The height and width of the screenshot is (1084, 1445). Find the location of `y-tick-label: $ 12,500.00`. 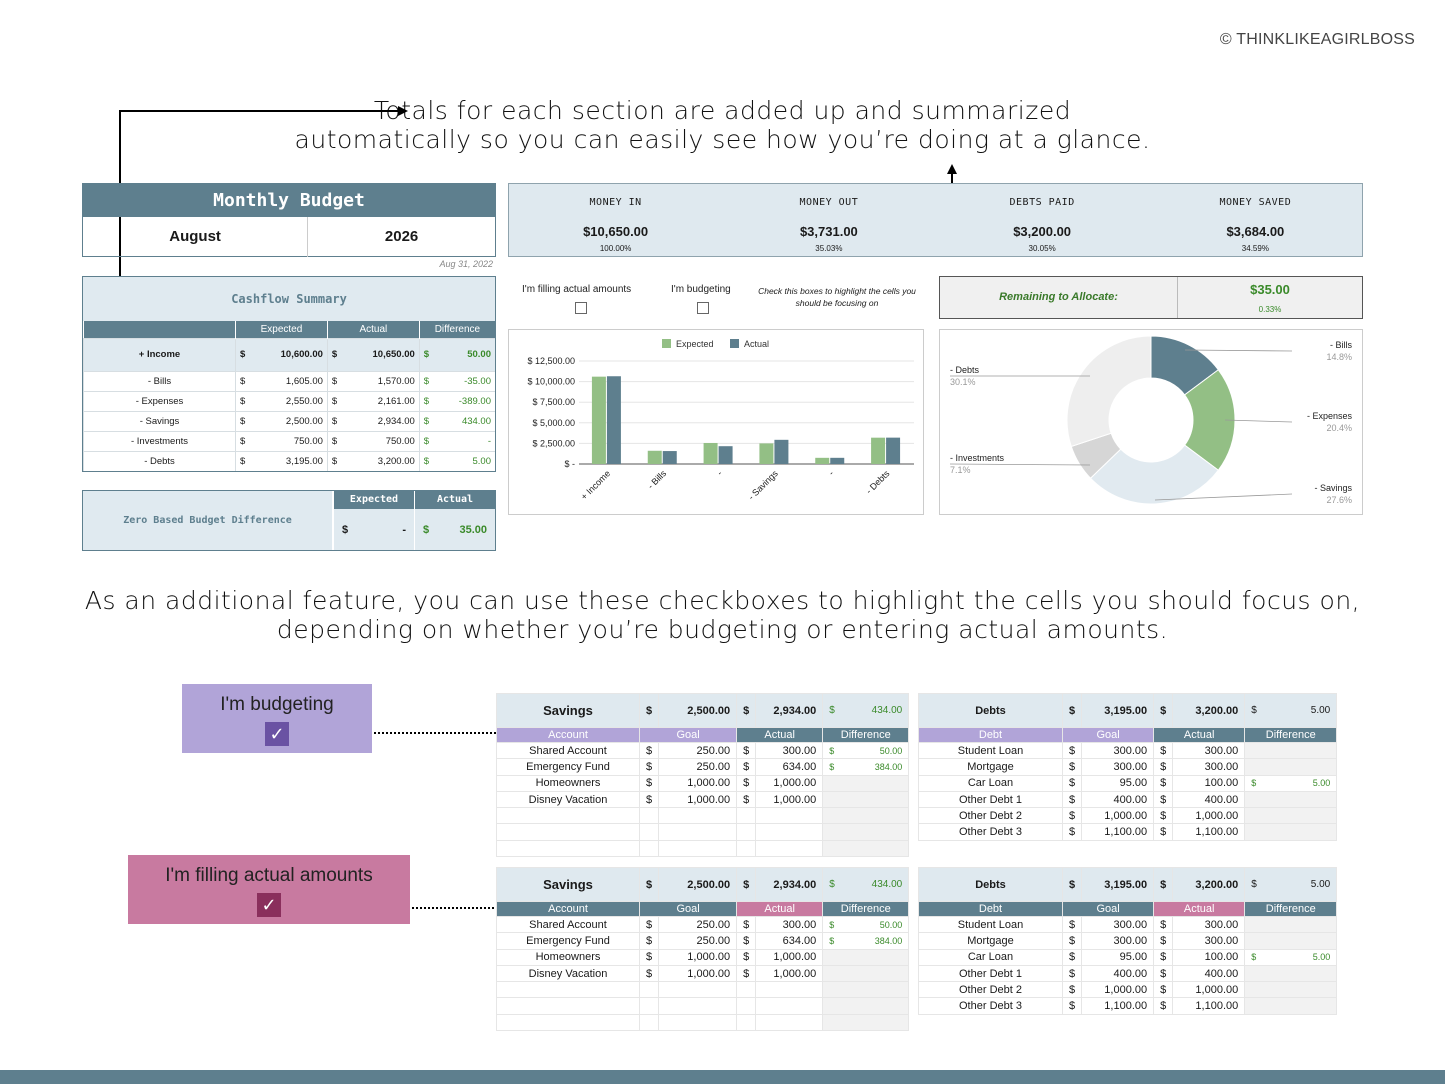

y-tick-label: $ 12,500.00 is located at coordinates (551, 361).